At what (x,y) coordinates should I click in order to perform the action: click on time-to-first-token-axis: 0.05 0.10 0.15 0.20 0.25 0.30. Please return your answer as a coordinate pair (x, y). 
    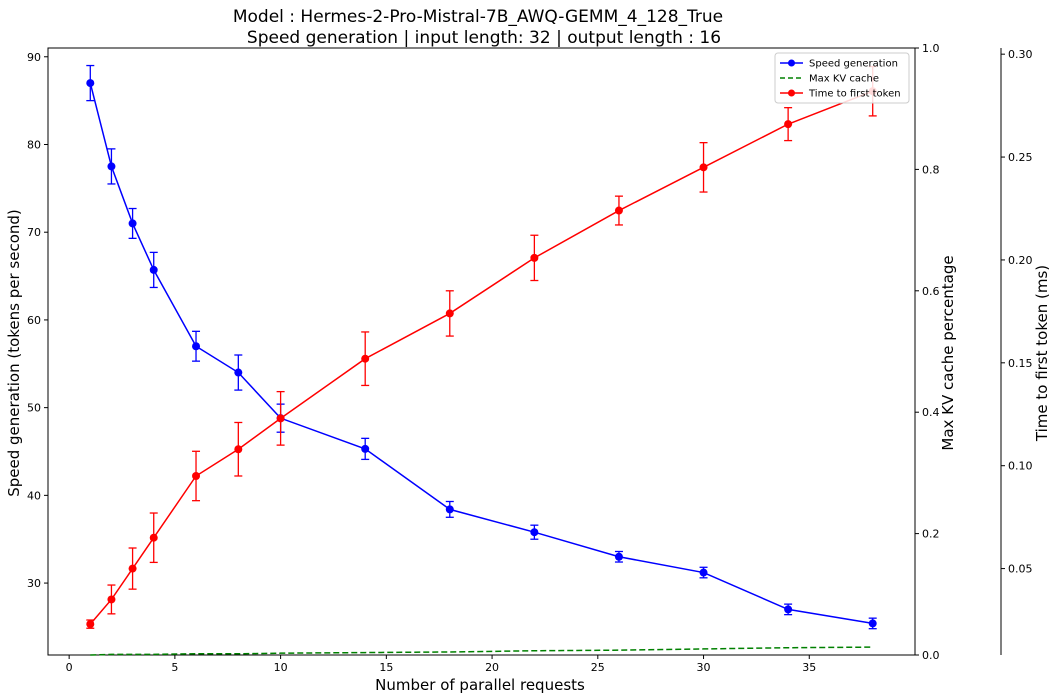
    Looking at the image, I should click on (1016, 351).